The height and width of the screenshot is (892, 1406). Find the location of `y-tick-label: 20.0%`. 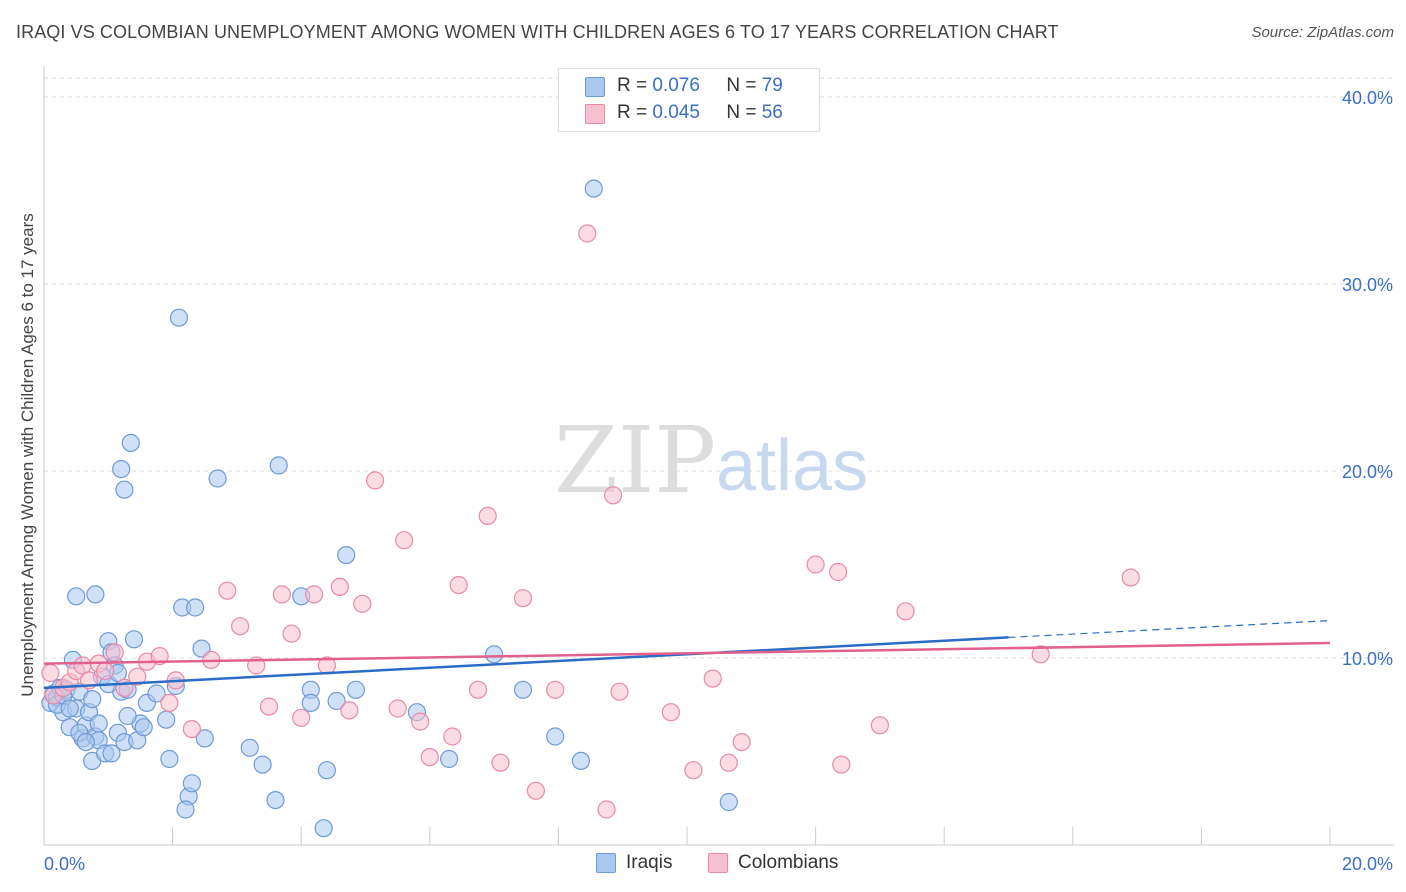

y-tick-label: 20.0% is located at coordinates (1367, 472).